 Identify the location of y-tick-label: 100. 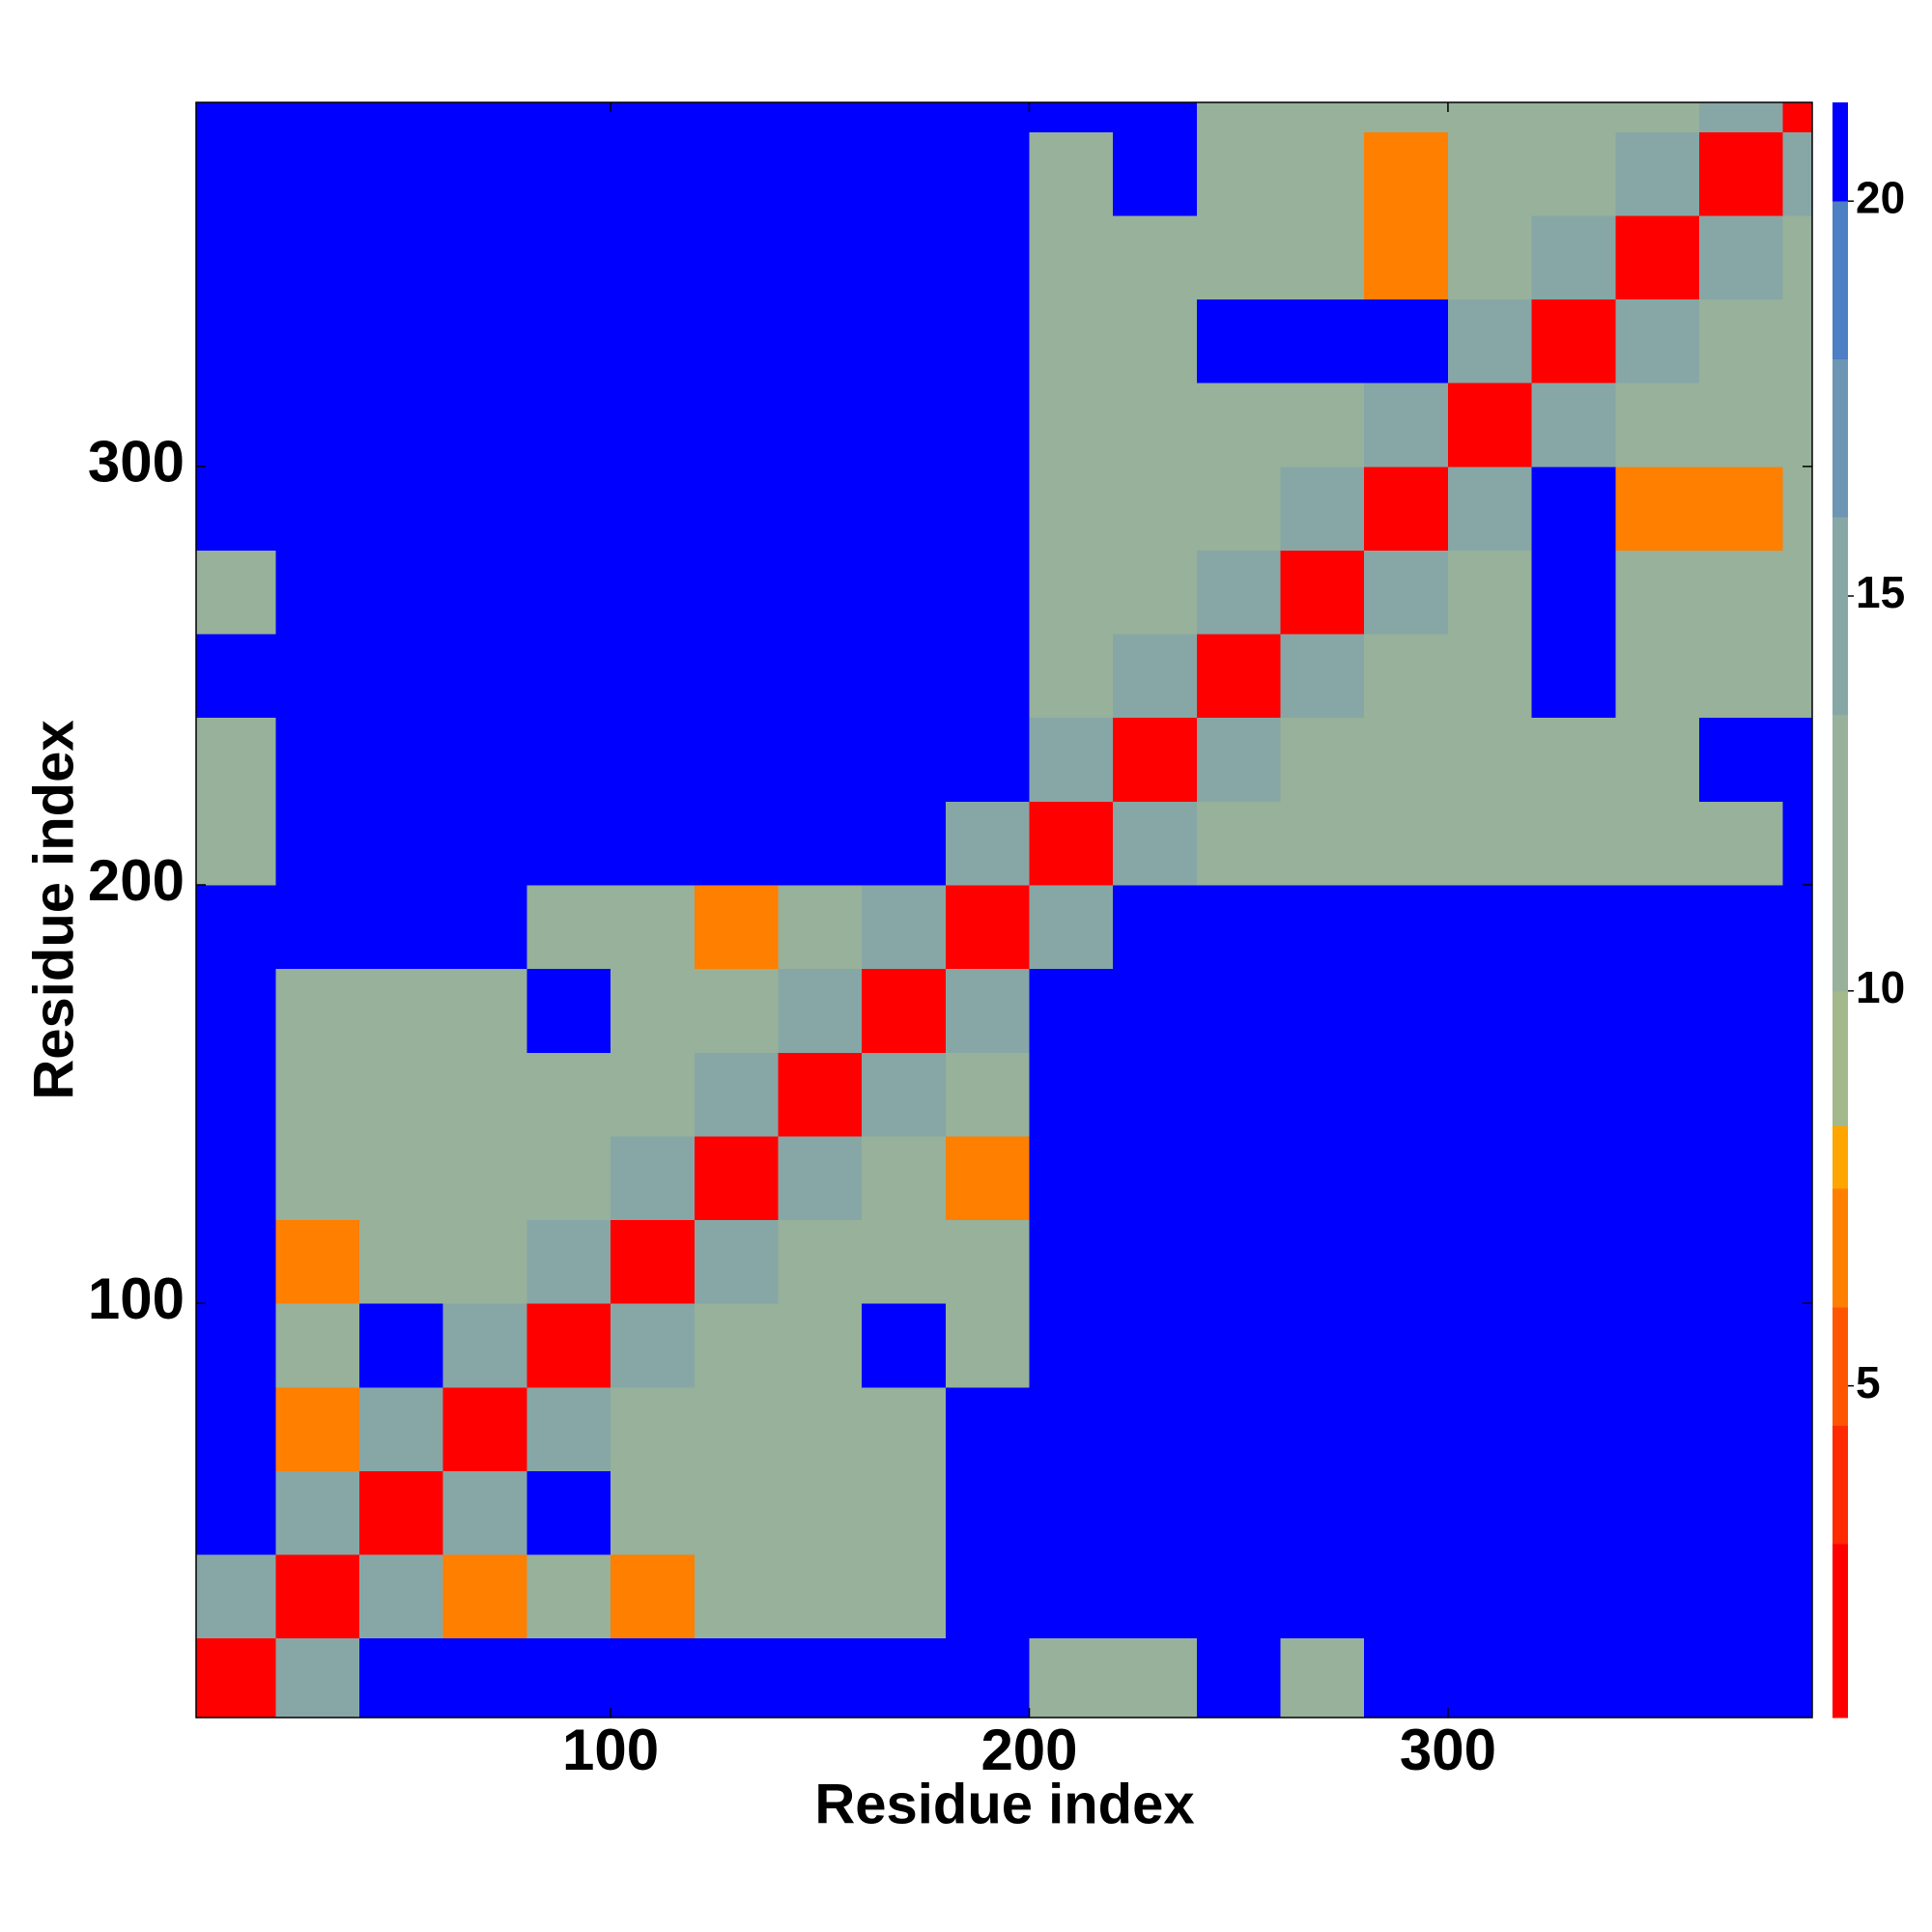
(136, 1298).